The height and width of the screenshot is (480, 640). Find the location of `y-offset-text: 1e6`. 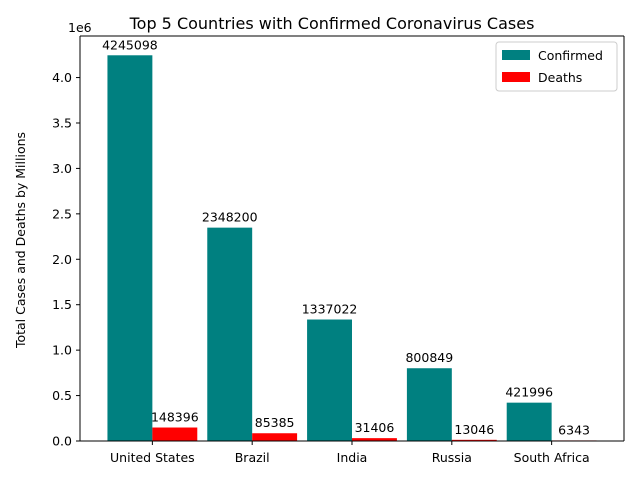

y-offset-text: 1e6 is located at coordinates (80, 27).